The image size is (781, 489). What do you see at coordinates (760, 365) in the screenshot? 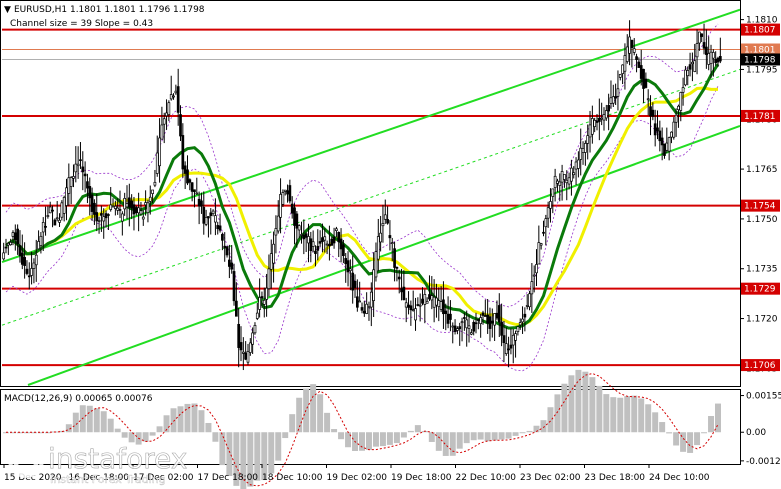
I see `level-label-bg` at bounding box center [760, 365].